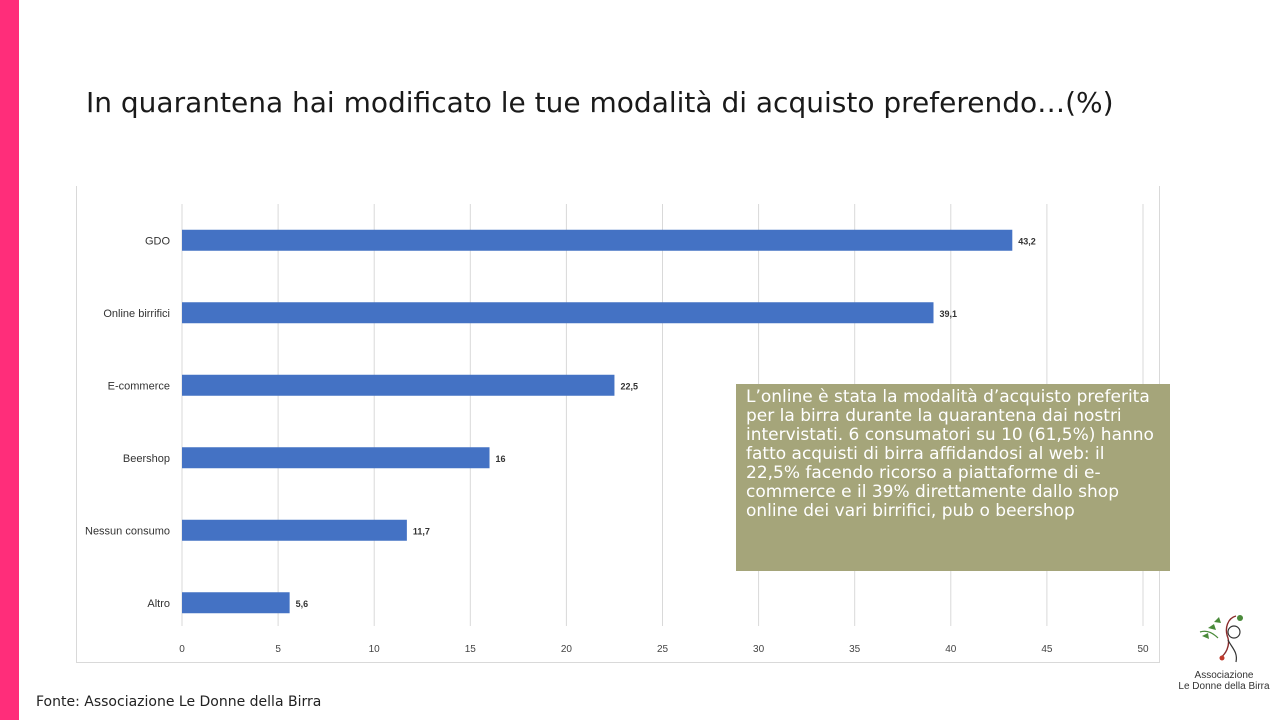 The width and height of the screenshot is (1280, 720). What do you see at coordinates (139, 386) in the screenshot?
I see `category-label: E-commerce` at bounding box center [139, 386].